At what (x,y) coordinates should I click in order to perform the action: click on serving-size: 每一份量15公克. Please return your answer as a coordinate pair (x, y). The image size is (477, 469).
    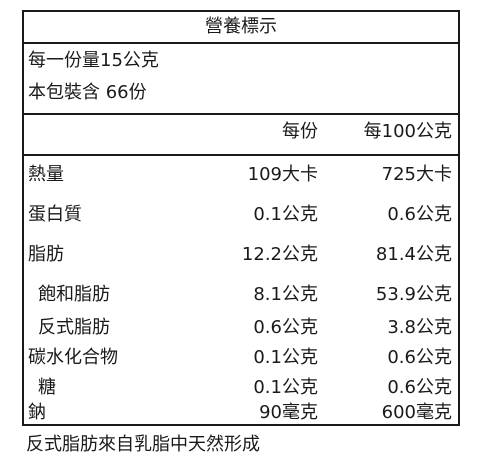
    Looking at the image, I should click on (93, 60).